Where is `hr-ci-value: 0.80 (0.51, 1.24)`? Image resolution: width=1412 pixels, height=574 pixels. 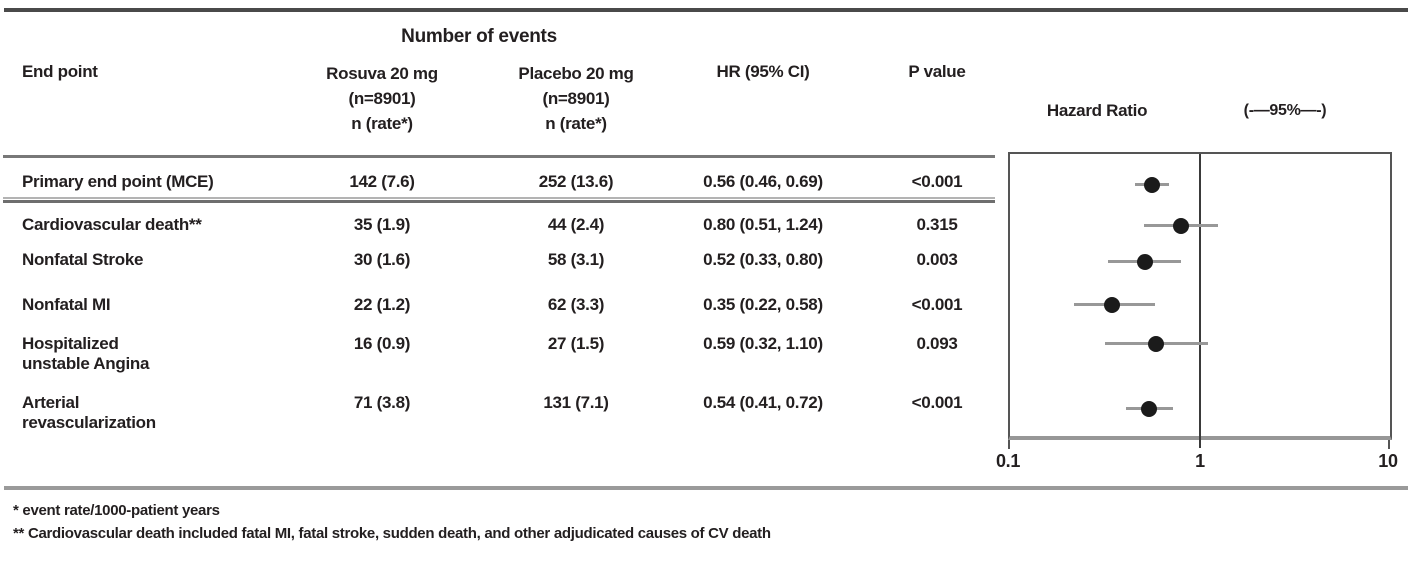
hr-ci-value: 0.80 (0.51, 1.24) is located at coordinates (763, 224).